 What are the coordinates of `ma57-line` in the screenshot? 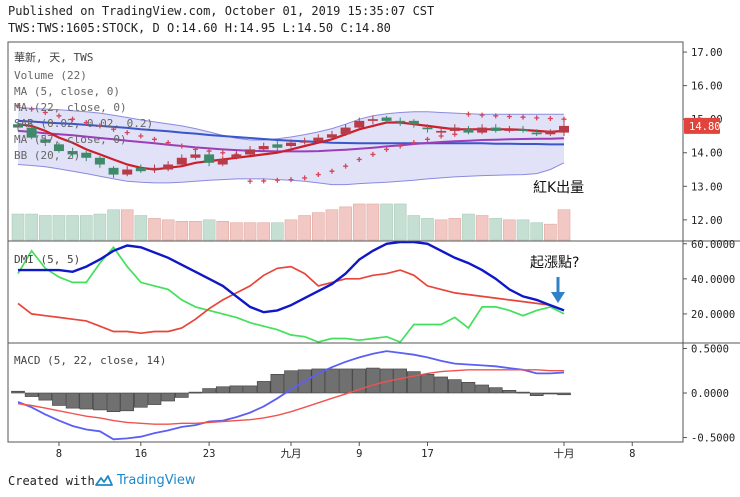 It's located at (291, 141).